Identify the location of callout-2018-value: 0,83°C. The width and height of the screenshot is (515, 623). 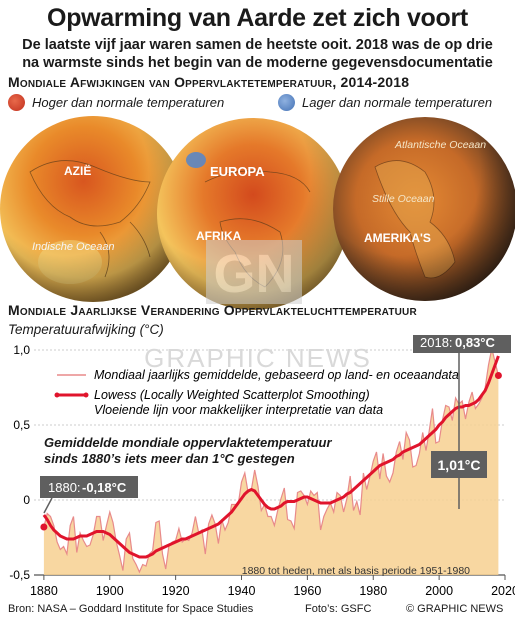
(475, 342).